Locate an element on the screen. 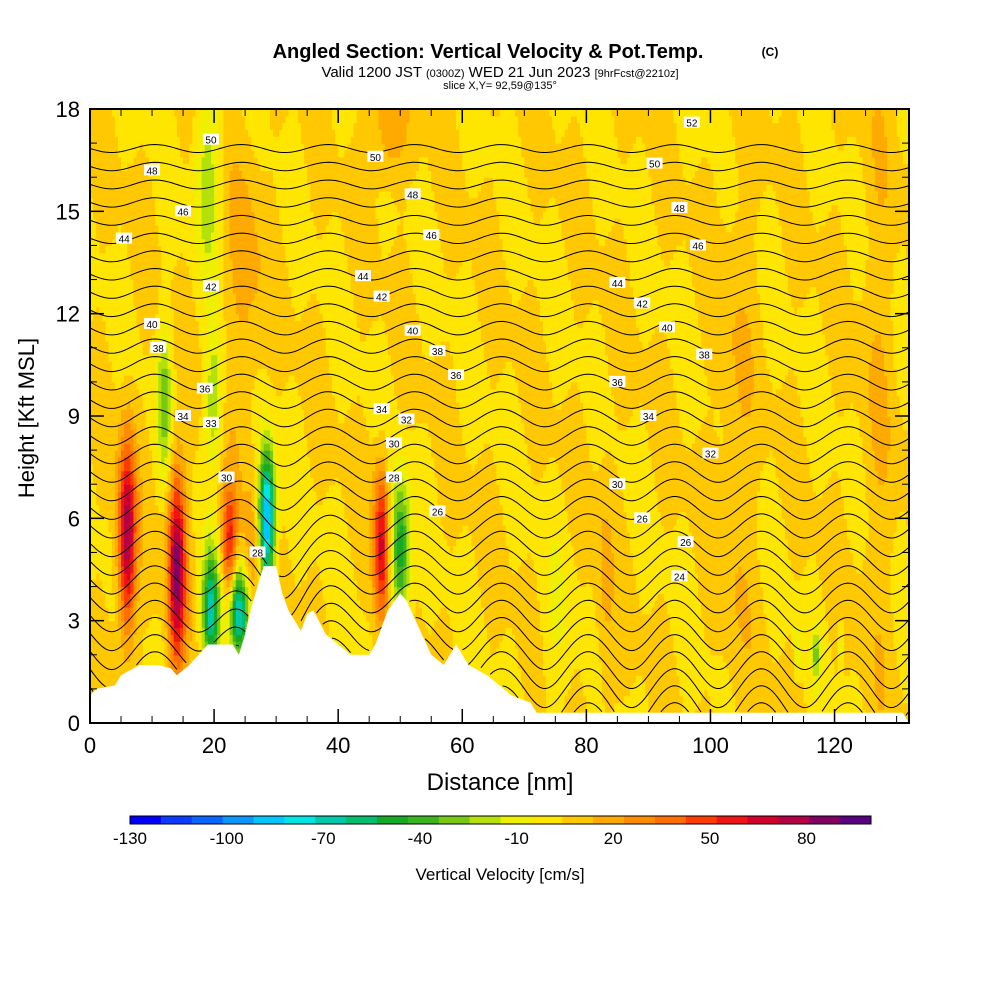 The width and height of the screenshot is (1000, 1000). contour-label: 52 is located at coordinates (691, 123).